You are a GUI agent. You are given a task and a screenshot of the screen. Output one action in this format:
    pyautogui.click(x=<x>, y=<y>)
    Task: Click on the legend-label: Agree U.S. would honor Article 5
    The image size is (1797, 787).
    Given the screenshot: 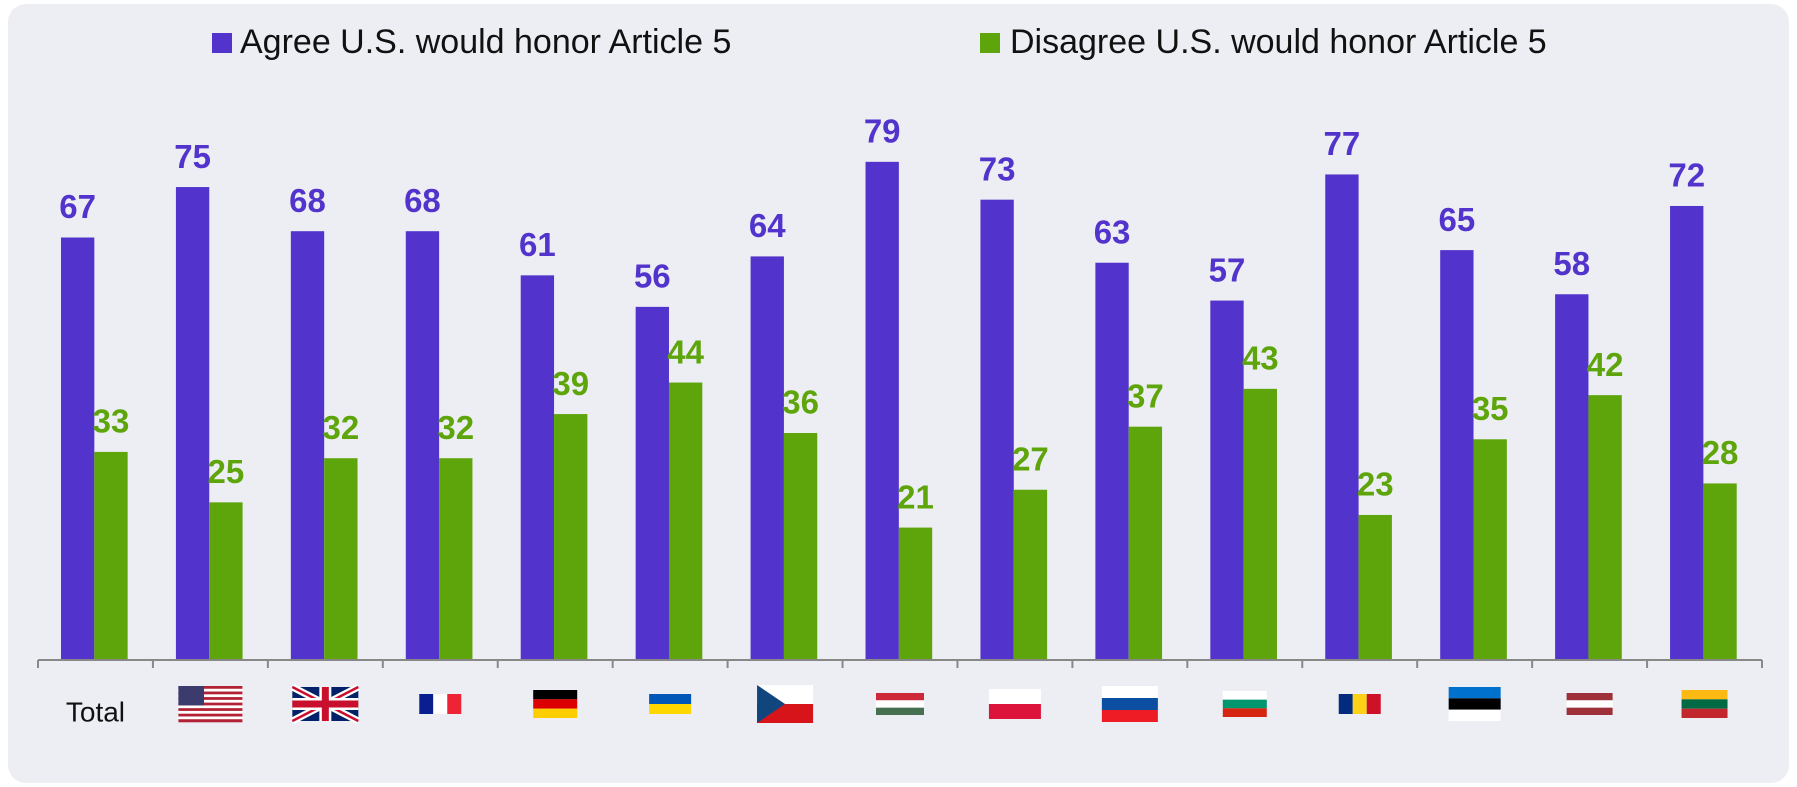 What is the action you would take?
    pyautogui.click(x=485, y=42)
    